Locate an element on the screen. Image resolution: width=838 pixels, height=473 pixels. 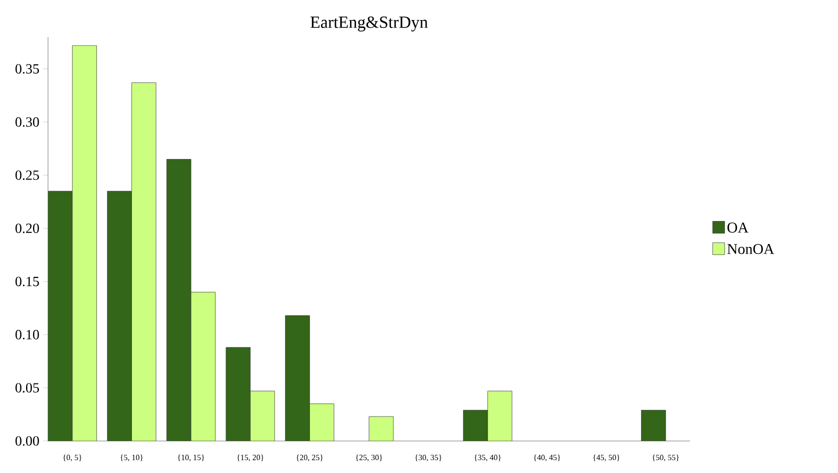
y-tick-label: 0.10 is located at coordinates (27, 335).